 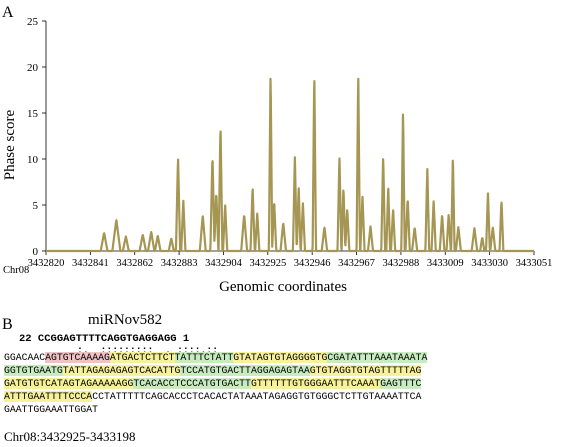 I want to click on y-tick-label: 5, so click(x=36, y=206).